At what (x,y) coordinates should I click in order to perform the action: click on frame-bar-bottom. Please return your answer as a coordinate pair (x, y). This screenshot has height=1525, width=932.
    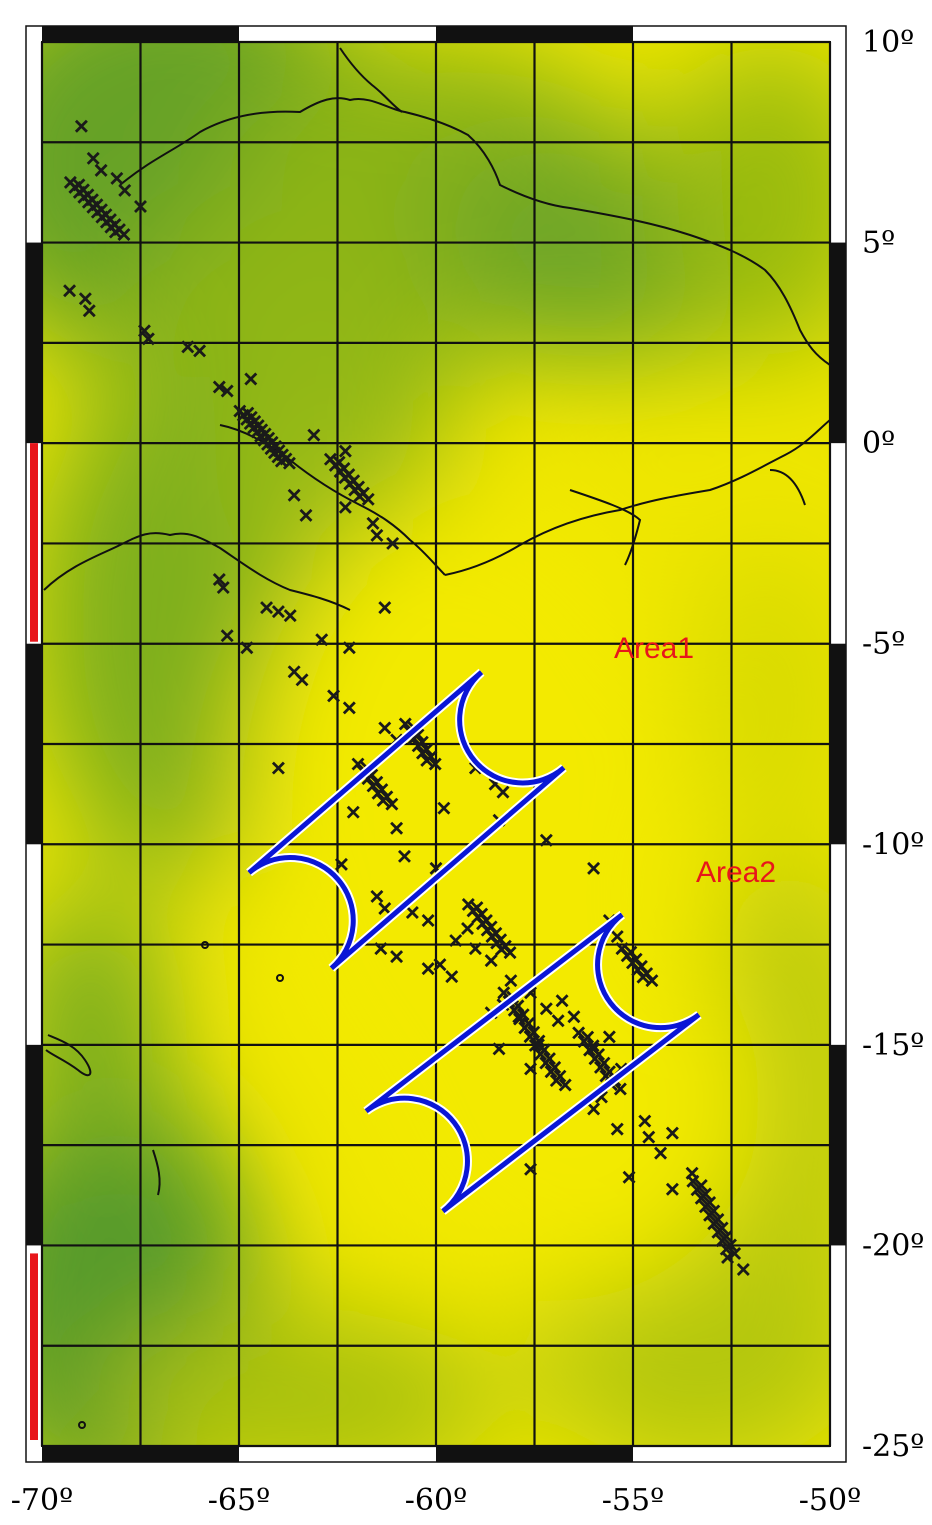
    Looking at the image, I should click on (140, 1454).